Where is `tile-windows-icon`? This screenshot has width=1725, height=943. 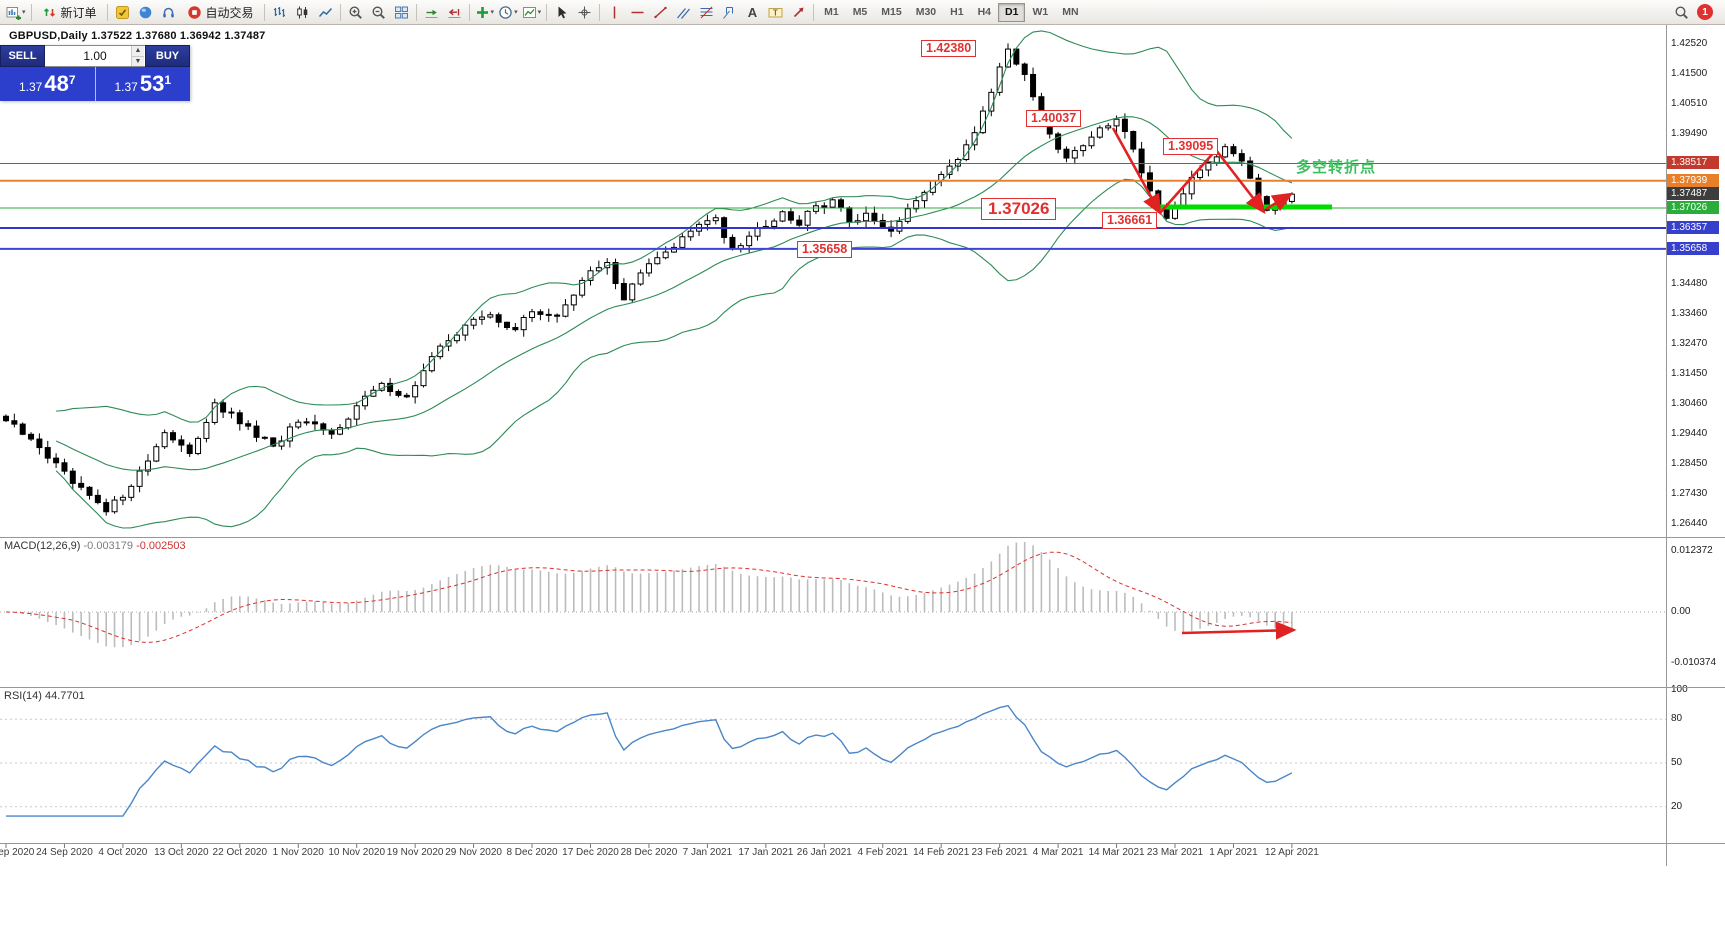 tile-windows-icon is located at coordinates (401, 12).